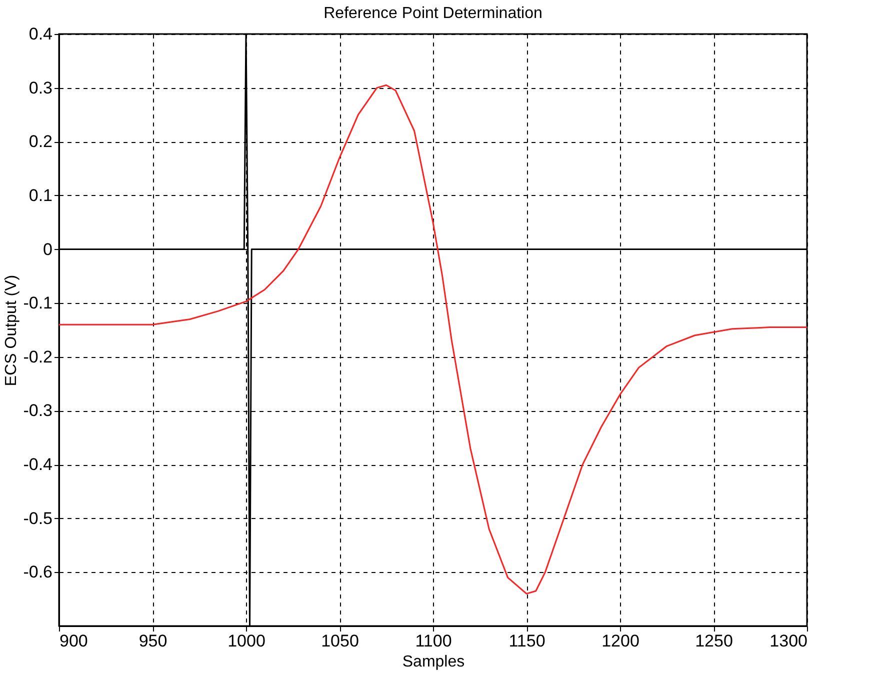 The image size is (869, 698). Describe the element at coordinates (47, 249) in the screenshot. I see `y-tick-label: 0` at that location.